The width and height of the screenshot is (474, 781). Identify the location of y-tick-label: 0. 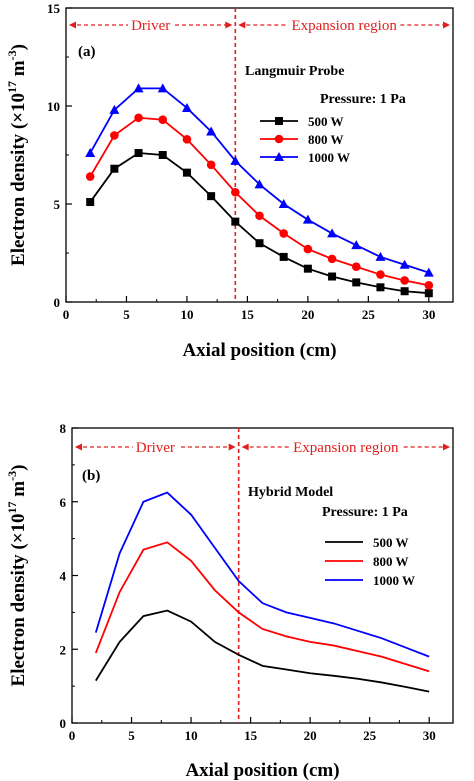
(63, 723).